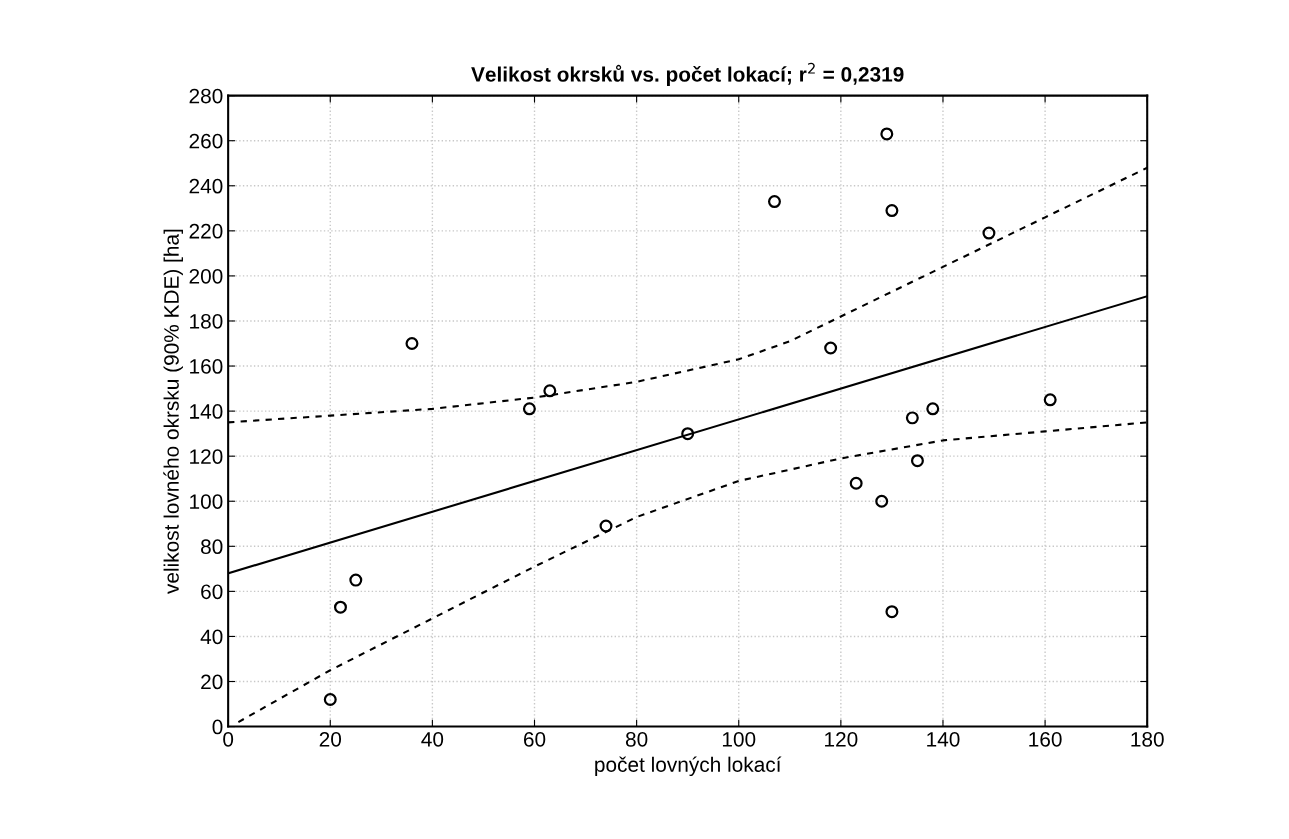 The width and height of the screenshot is (1289, 839). Describe the element at coordinates (206, 456) in the screenshot. I see `y-tick-label: 120` at that location.